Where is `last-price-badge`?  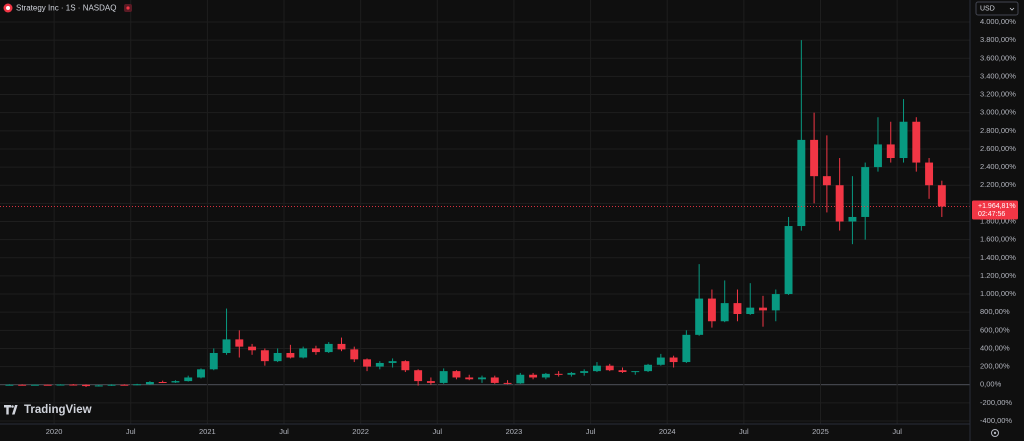 last-price-badge is located at coordinates (995, 210).